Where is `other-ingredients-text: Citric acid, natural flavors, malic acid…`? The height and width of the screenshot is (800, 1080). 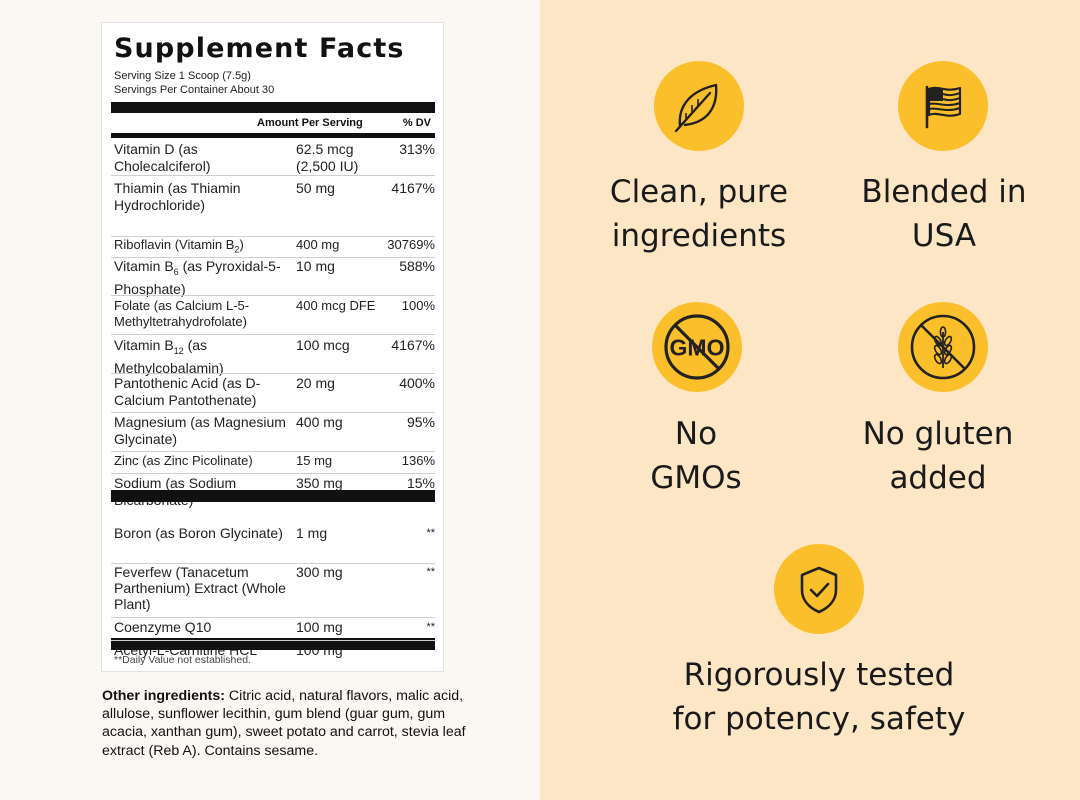
other-ingredients-text: Citric acid, natural flavors, malic acid… is located at coordinates (284, 723).